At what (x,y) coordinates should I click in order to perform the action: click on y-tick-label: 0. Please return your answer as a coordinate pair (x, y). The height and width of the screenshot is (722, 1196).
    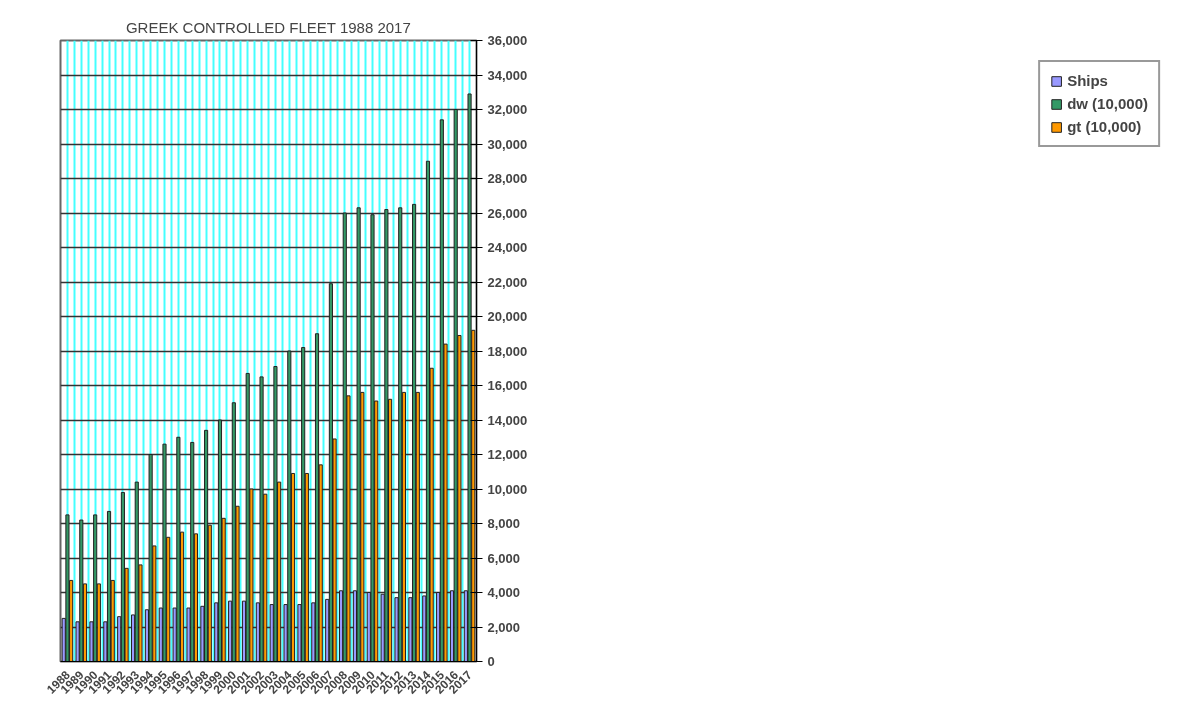
    Looking at the image, I should click on (491, 661).